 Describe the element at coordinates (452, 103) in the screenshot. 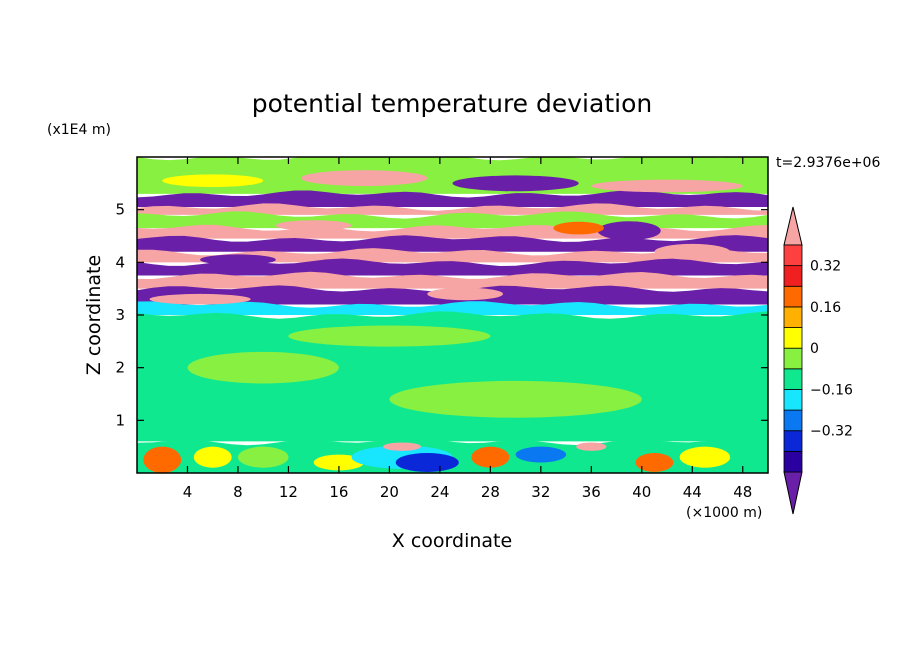

I see `chart-title: potential temperature deviation` at that location.